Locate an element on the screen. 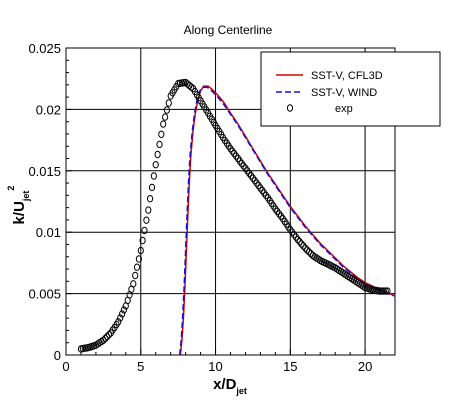  y-tick-label: 0.005 is located at coordinates (44, 294).